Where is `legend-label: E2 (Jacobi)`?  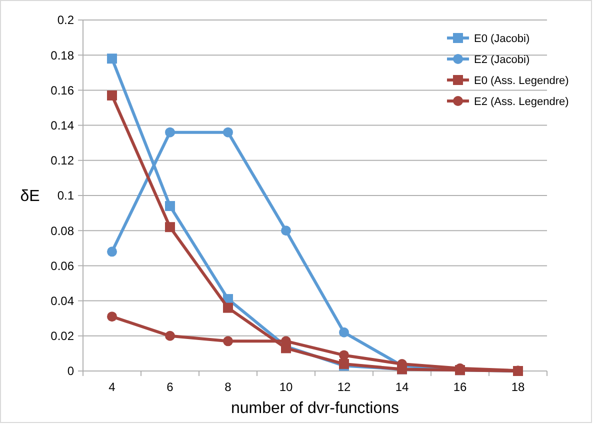
legend-label: E2 (Jacobi) is located at coordinates (502, 60).